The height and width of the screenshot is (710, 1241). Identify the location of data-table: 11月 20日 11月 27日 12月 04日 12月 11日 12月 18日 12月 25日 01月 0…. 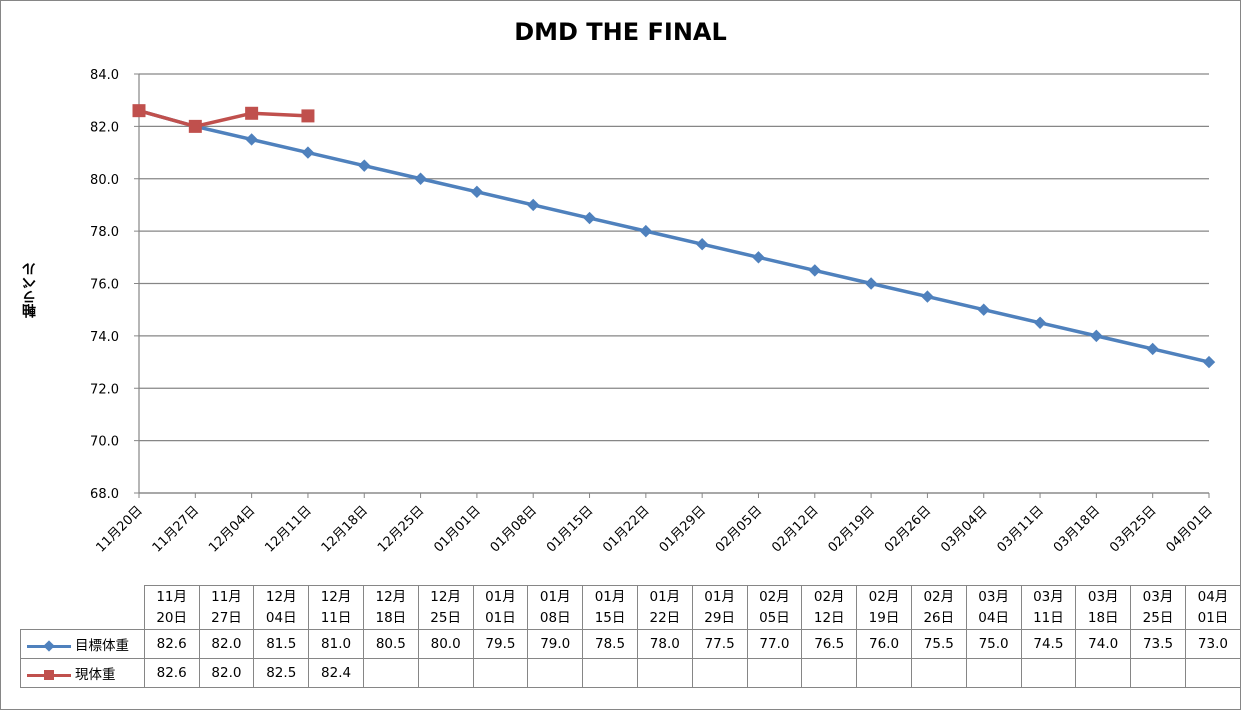
(630, 636).